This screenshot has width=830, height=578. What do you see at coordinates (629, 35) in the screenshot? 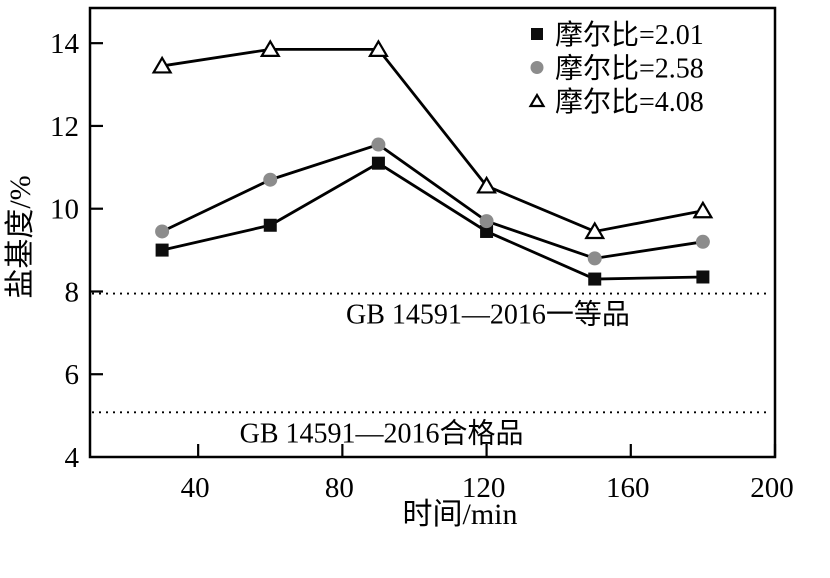
I see `legend-label-0: 摩尔比=2.01` at bounding box center [629, 35].